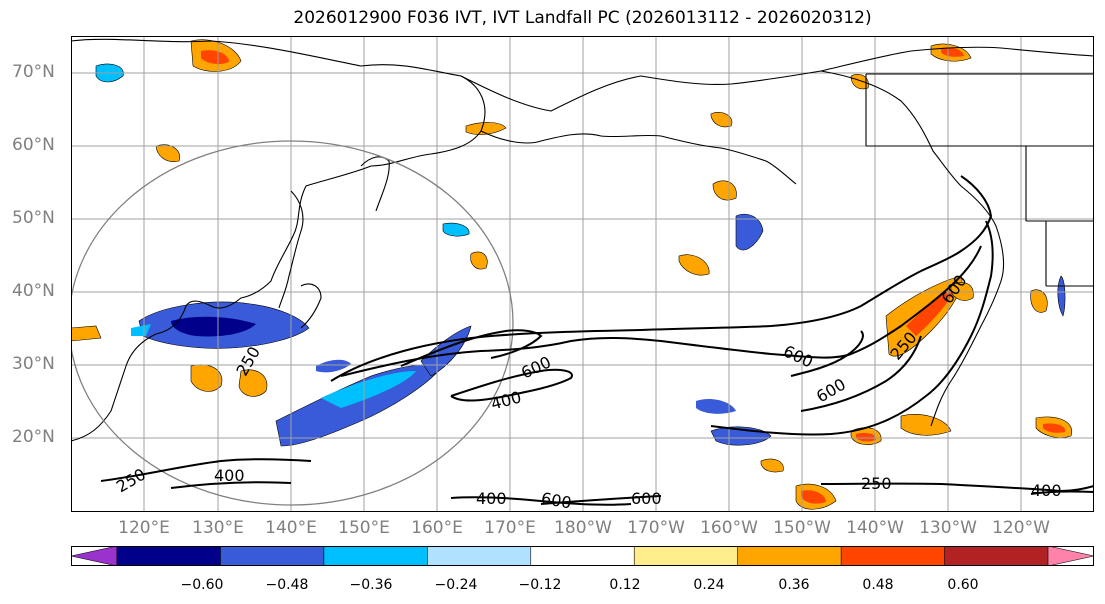  What do you see at coordinates (625, 585) in the screenshot?
I see `colorbar-tick: 0.12` at bounding box center [625, 585].